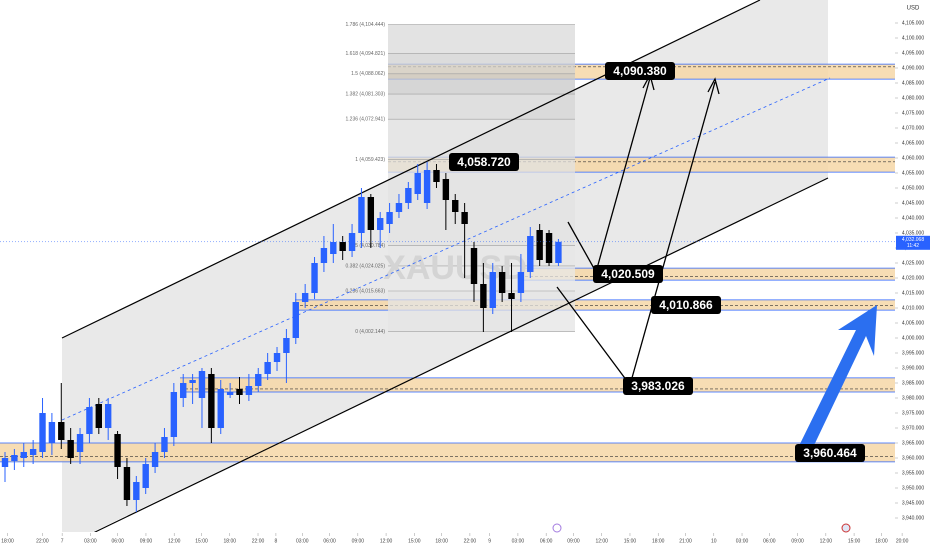  What do you see at coordinates (913, 9) in the screenshot?
I see `currency: USD` at bounding box center [913, 9].